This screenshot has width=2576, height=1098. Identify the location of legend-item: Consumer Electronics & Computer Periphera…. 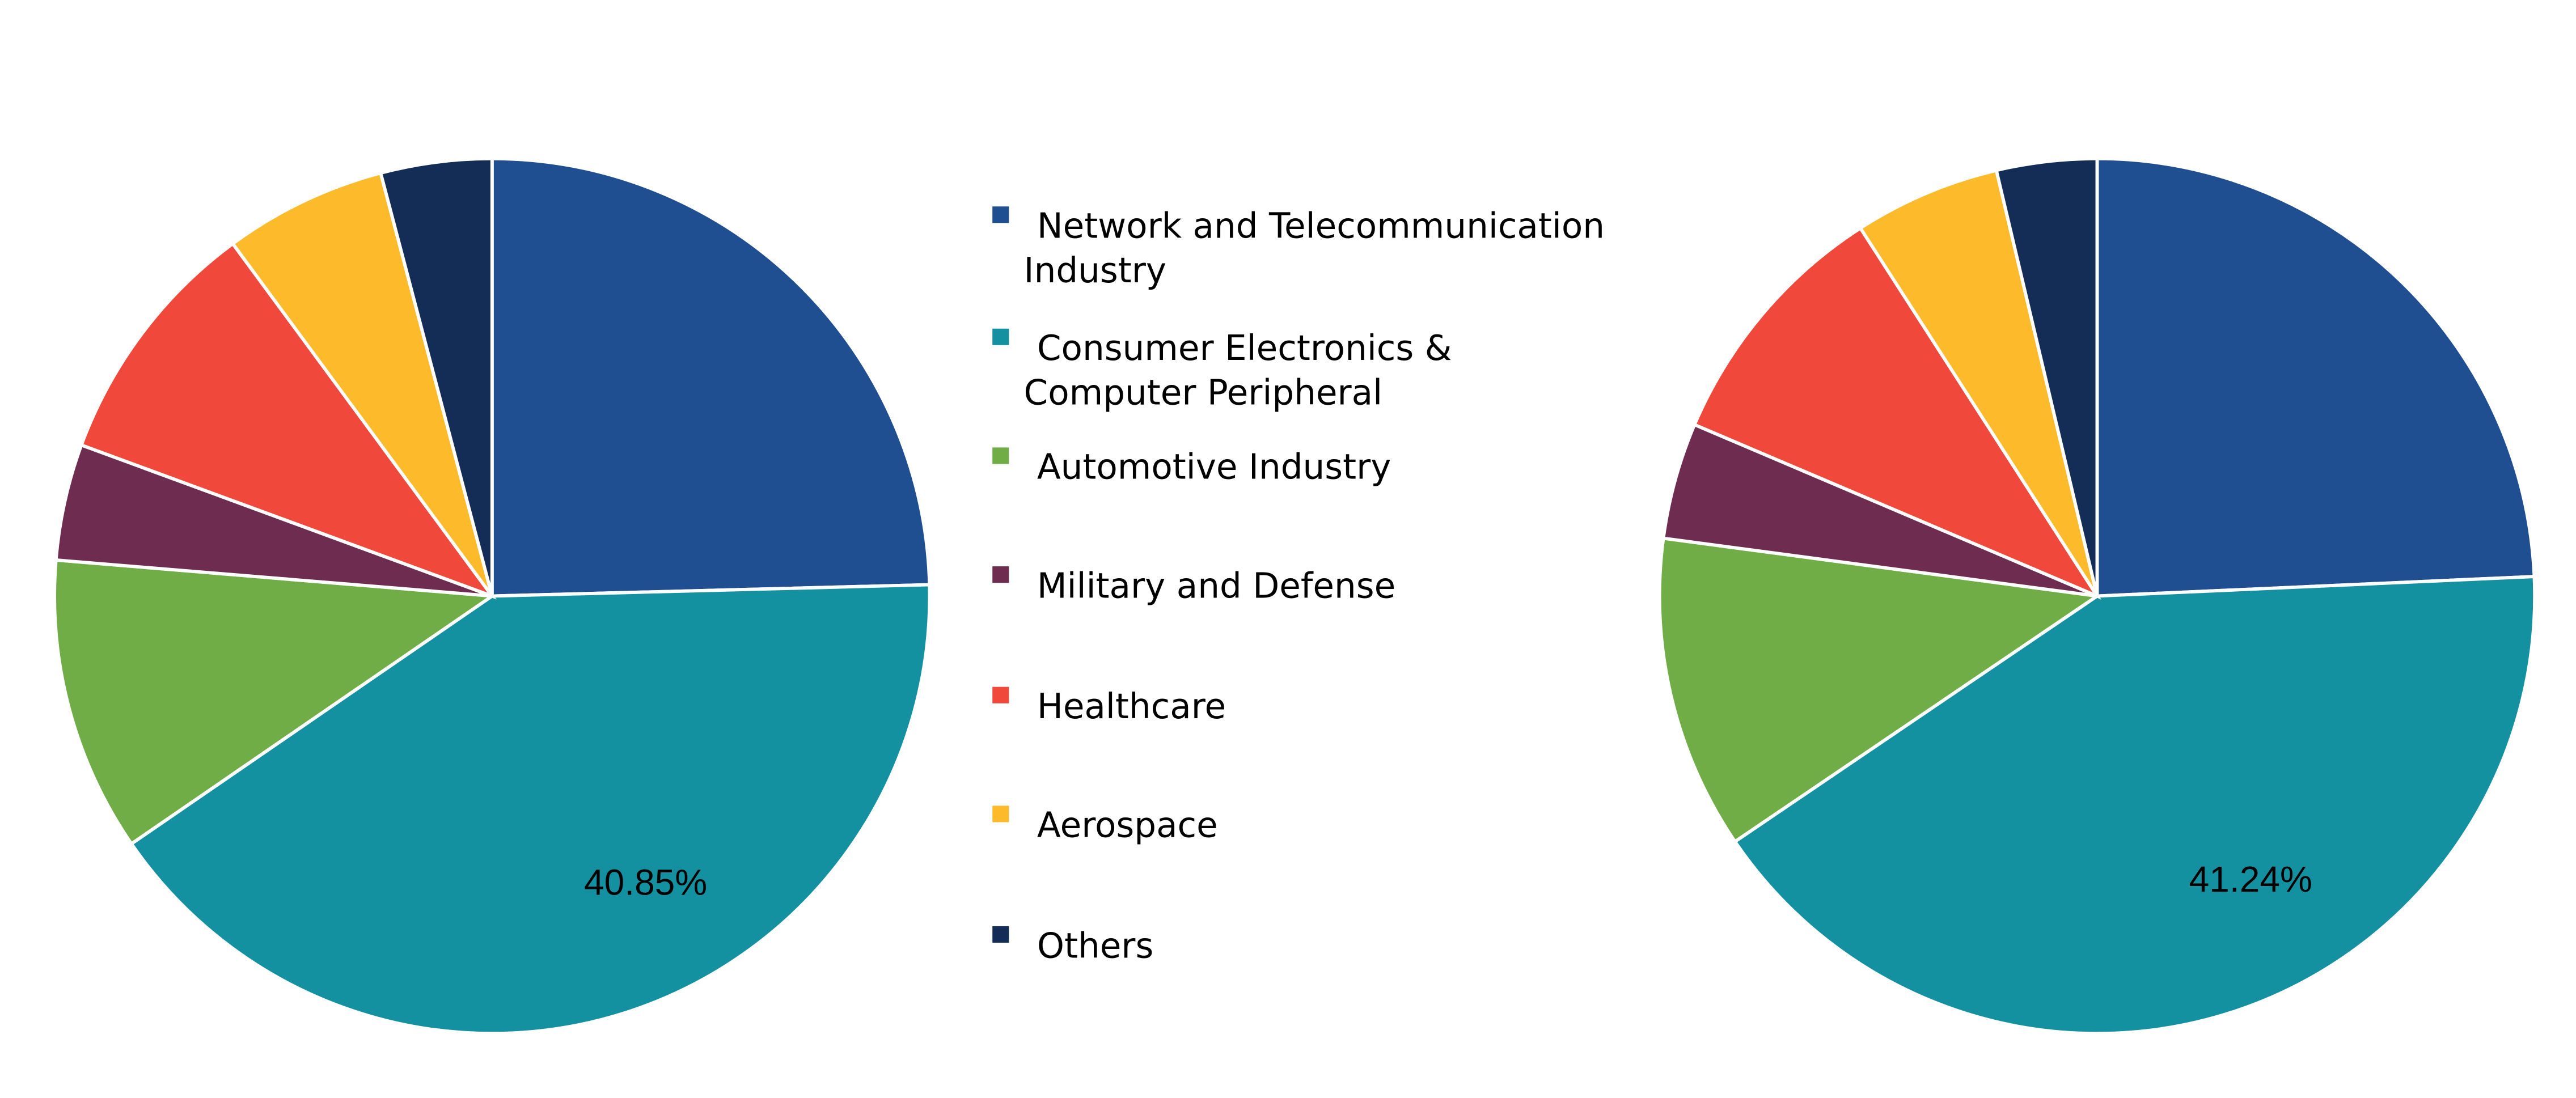
(1222, 370).